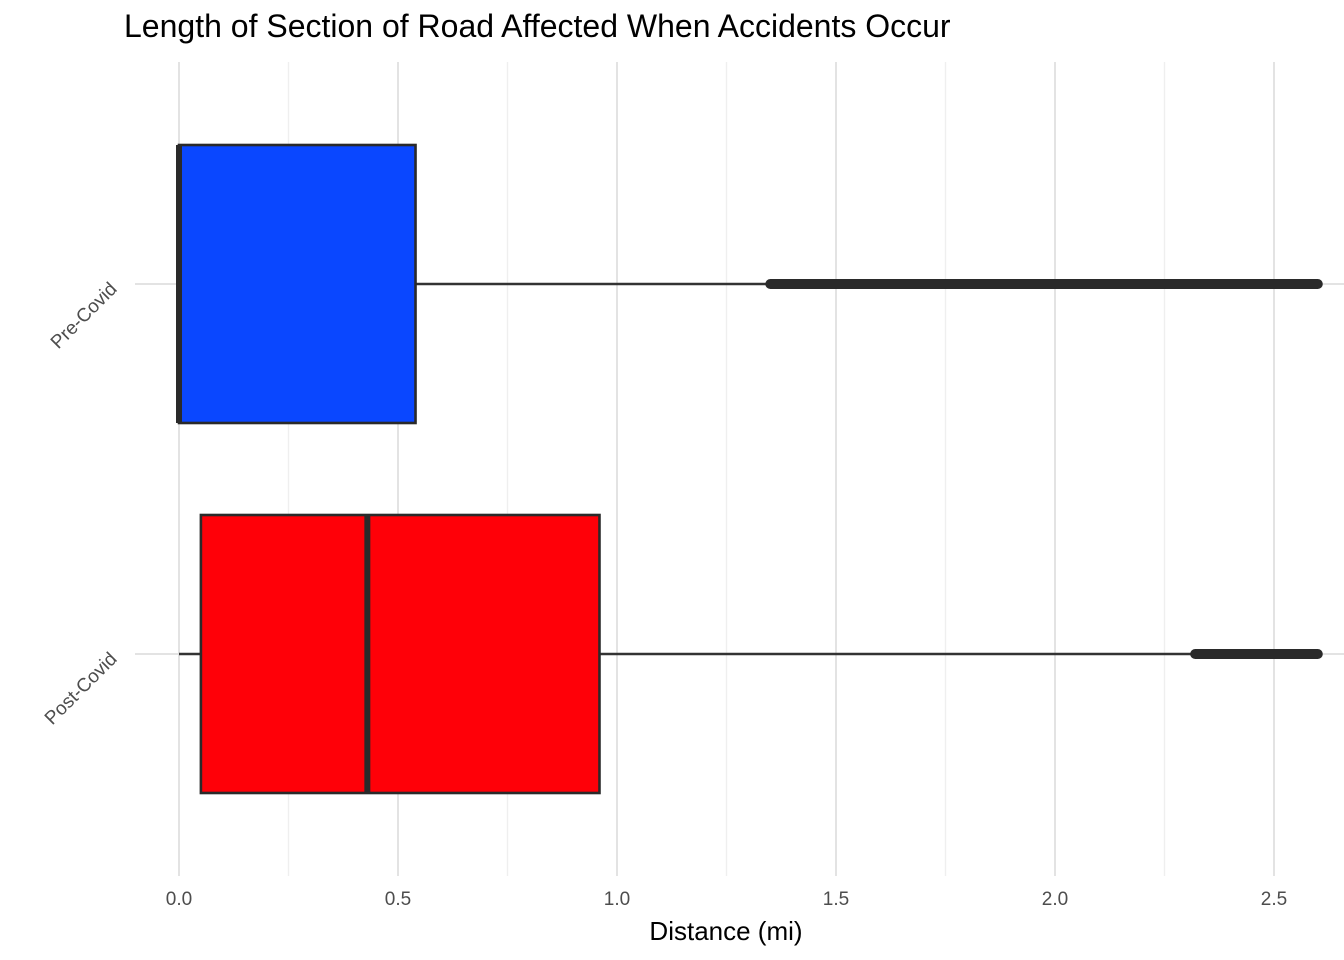 Image resolution: width=1344 pixels, height=960 pixels. What do you see at coordinates (81, 689) in the screenshot?
I see `y-tick-label: Post-Covid` at bounding box center [81, 689].